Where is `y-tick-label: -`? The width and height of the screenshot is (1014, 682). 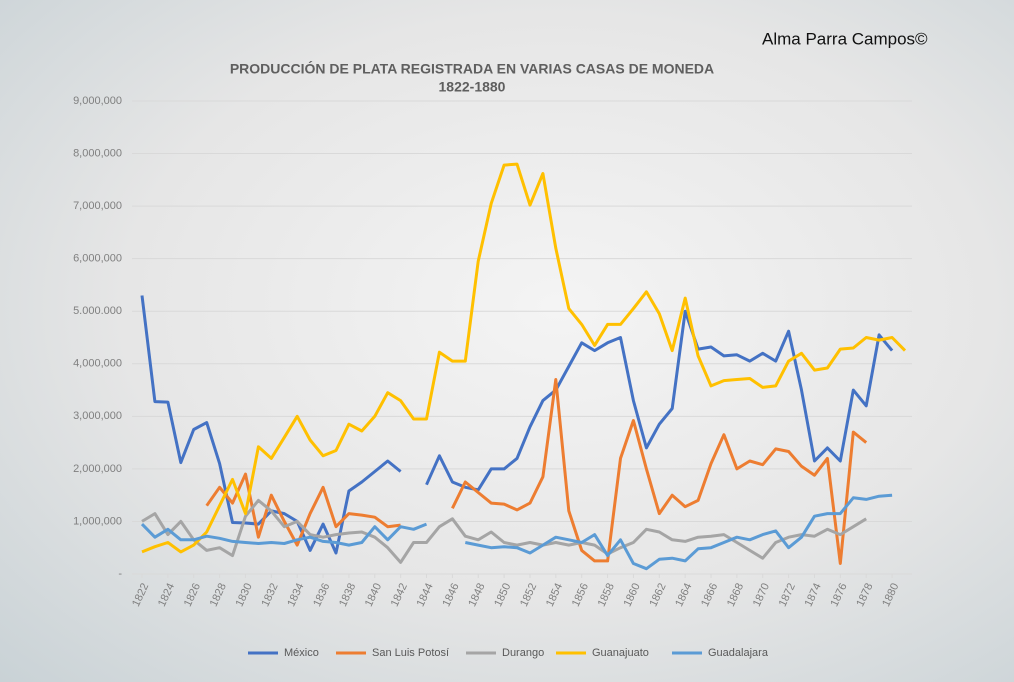
y-tick-label: - is located at coordinates (120, 574).